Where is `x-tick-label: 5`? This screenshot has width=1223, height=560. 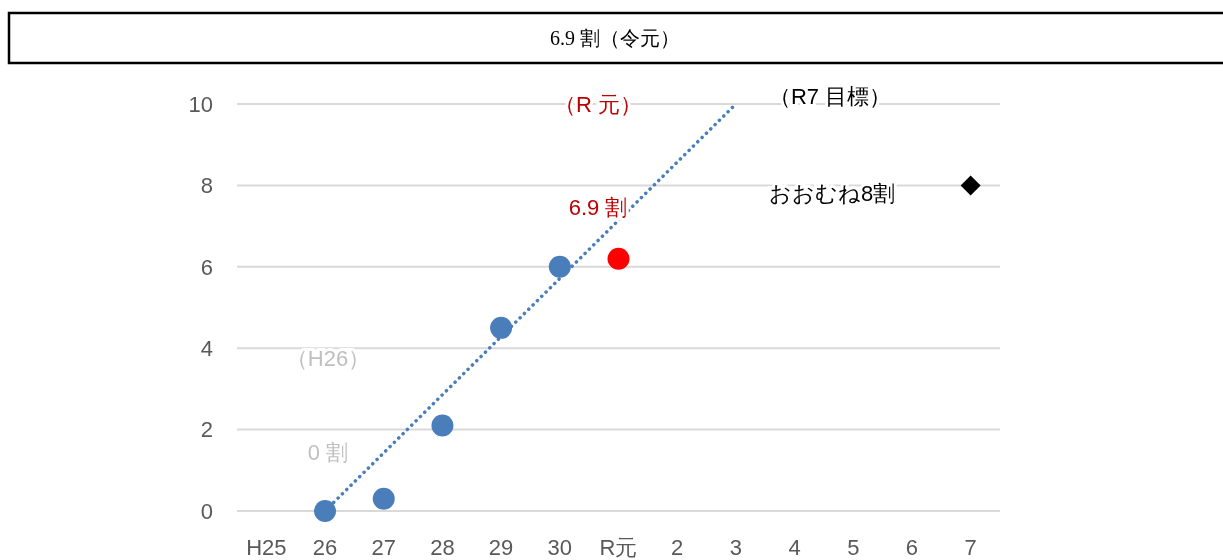 x-tick-label: 5 is located at coordinates (853, 547).